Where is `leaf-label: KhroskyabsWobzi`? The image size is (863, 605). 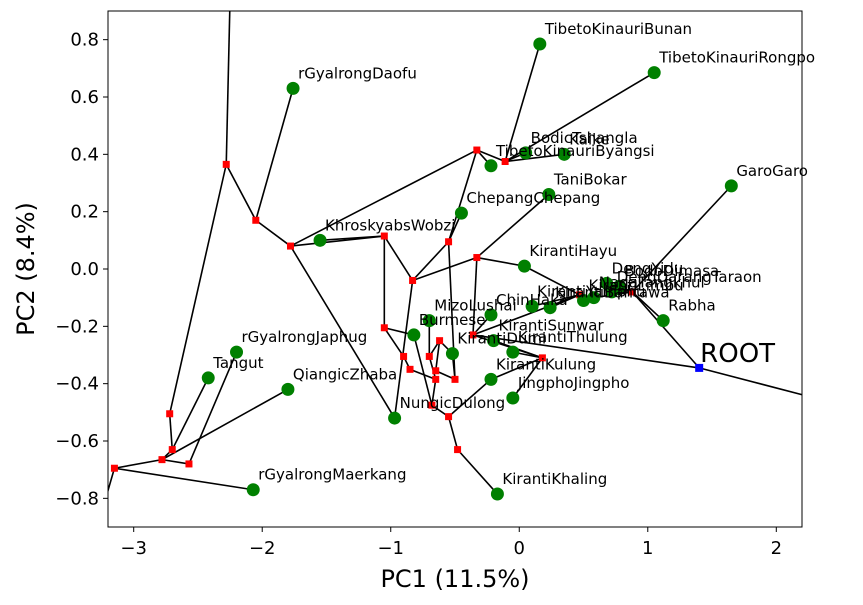
leaf-label: KhroskyabsWobzi is located at coordinates (390, 225).